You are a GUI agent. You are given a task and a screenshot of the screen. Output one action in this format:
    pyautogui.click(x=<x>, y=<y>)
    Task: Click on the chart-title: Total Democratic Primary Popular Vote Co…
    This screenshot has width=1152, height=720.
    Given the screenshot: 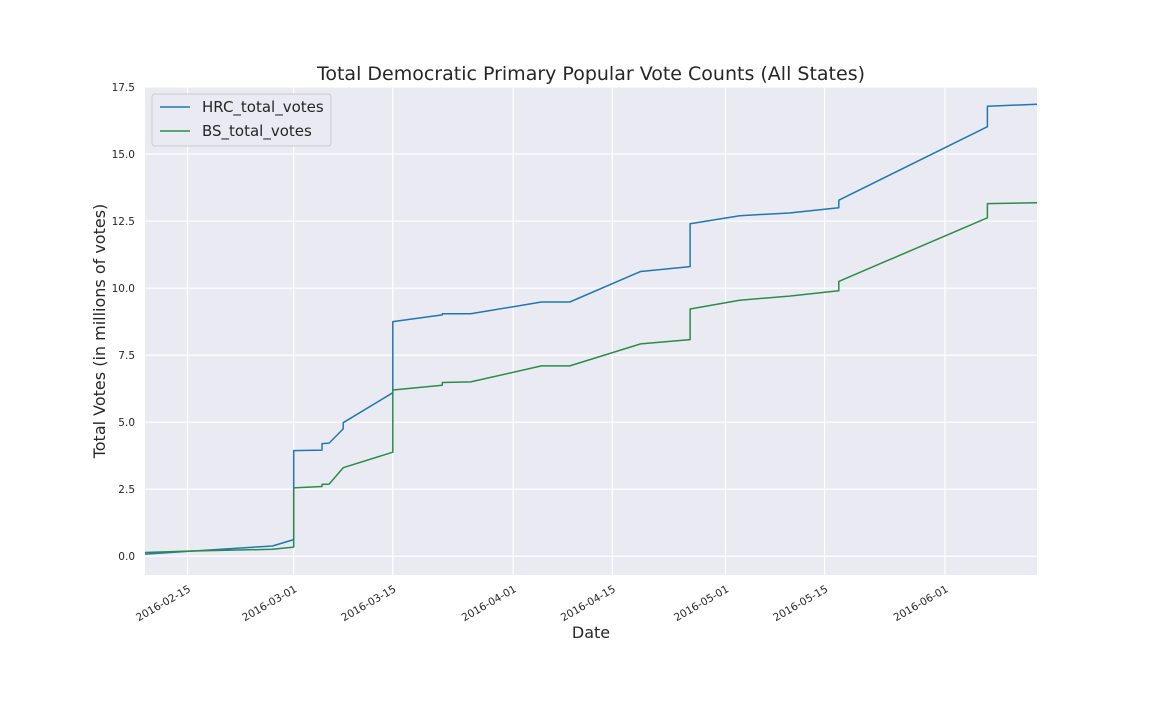 What is the action you would take?
    pyautogui.click(x=590, y=74)
    